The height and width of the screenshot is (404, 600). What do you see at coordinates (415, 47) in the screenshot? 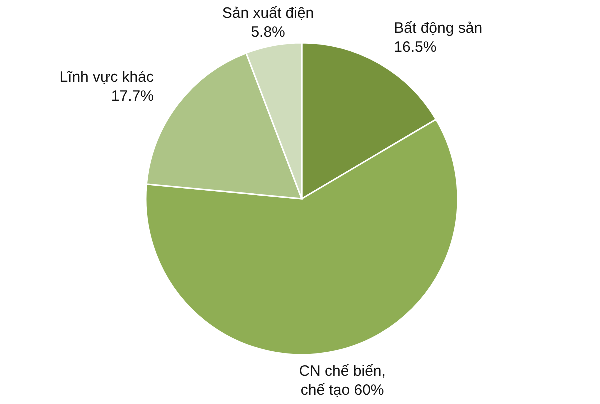
I see `data-label: 16.5%` at bounding box center [415, 47].